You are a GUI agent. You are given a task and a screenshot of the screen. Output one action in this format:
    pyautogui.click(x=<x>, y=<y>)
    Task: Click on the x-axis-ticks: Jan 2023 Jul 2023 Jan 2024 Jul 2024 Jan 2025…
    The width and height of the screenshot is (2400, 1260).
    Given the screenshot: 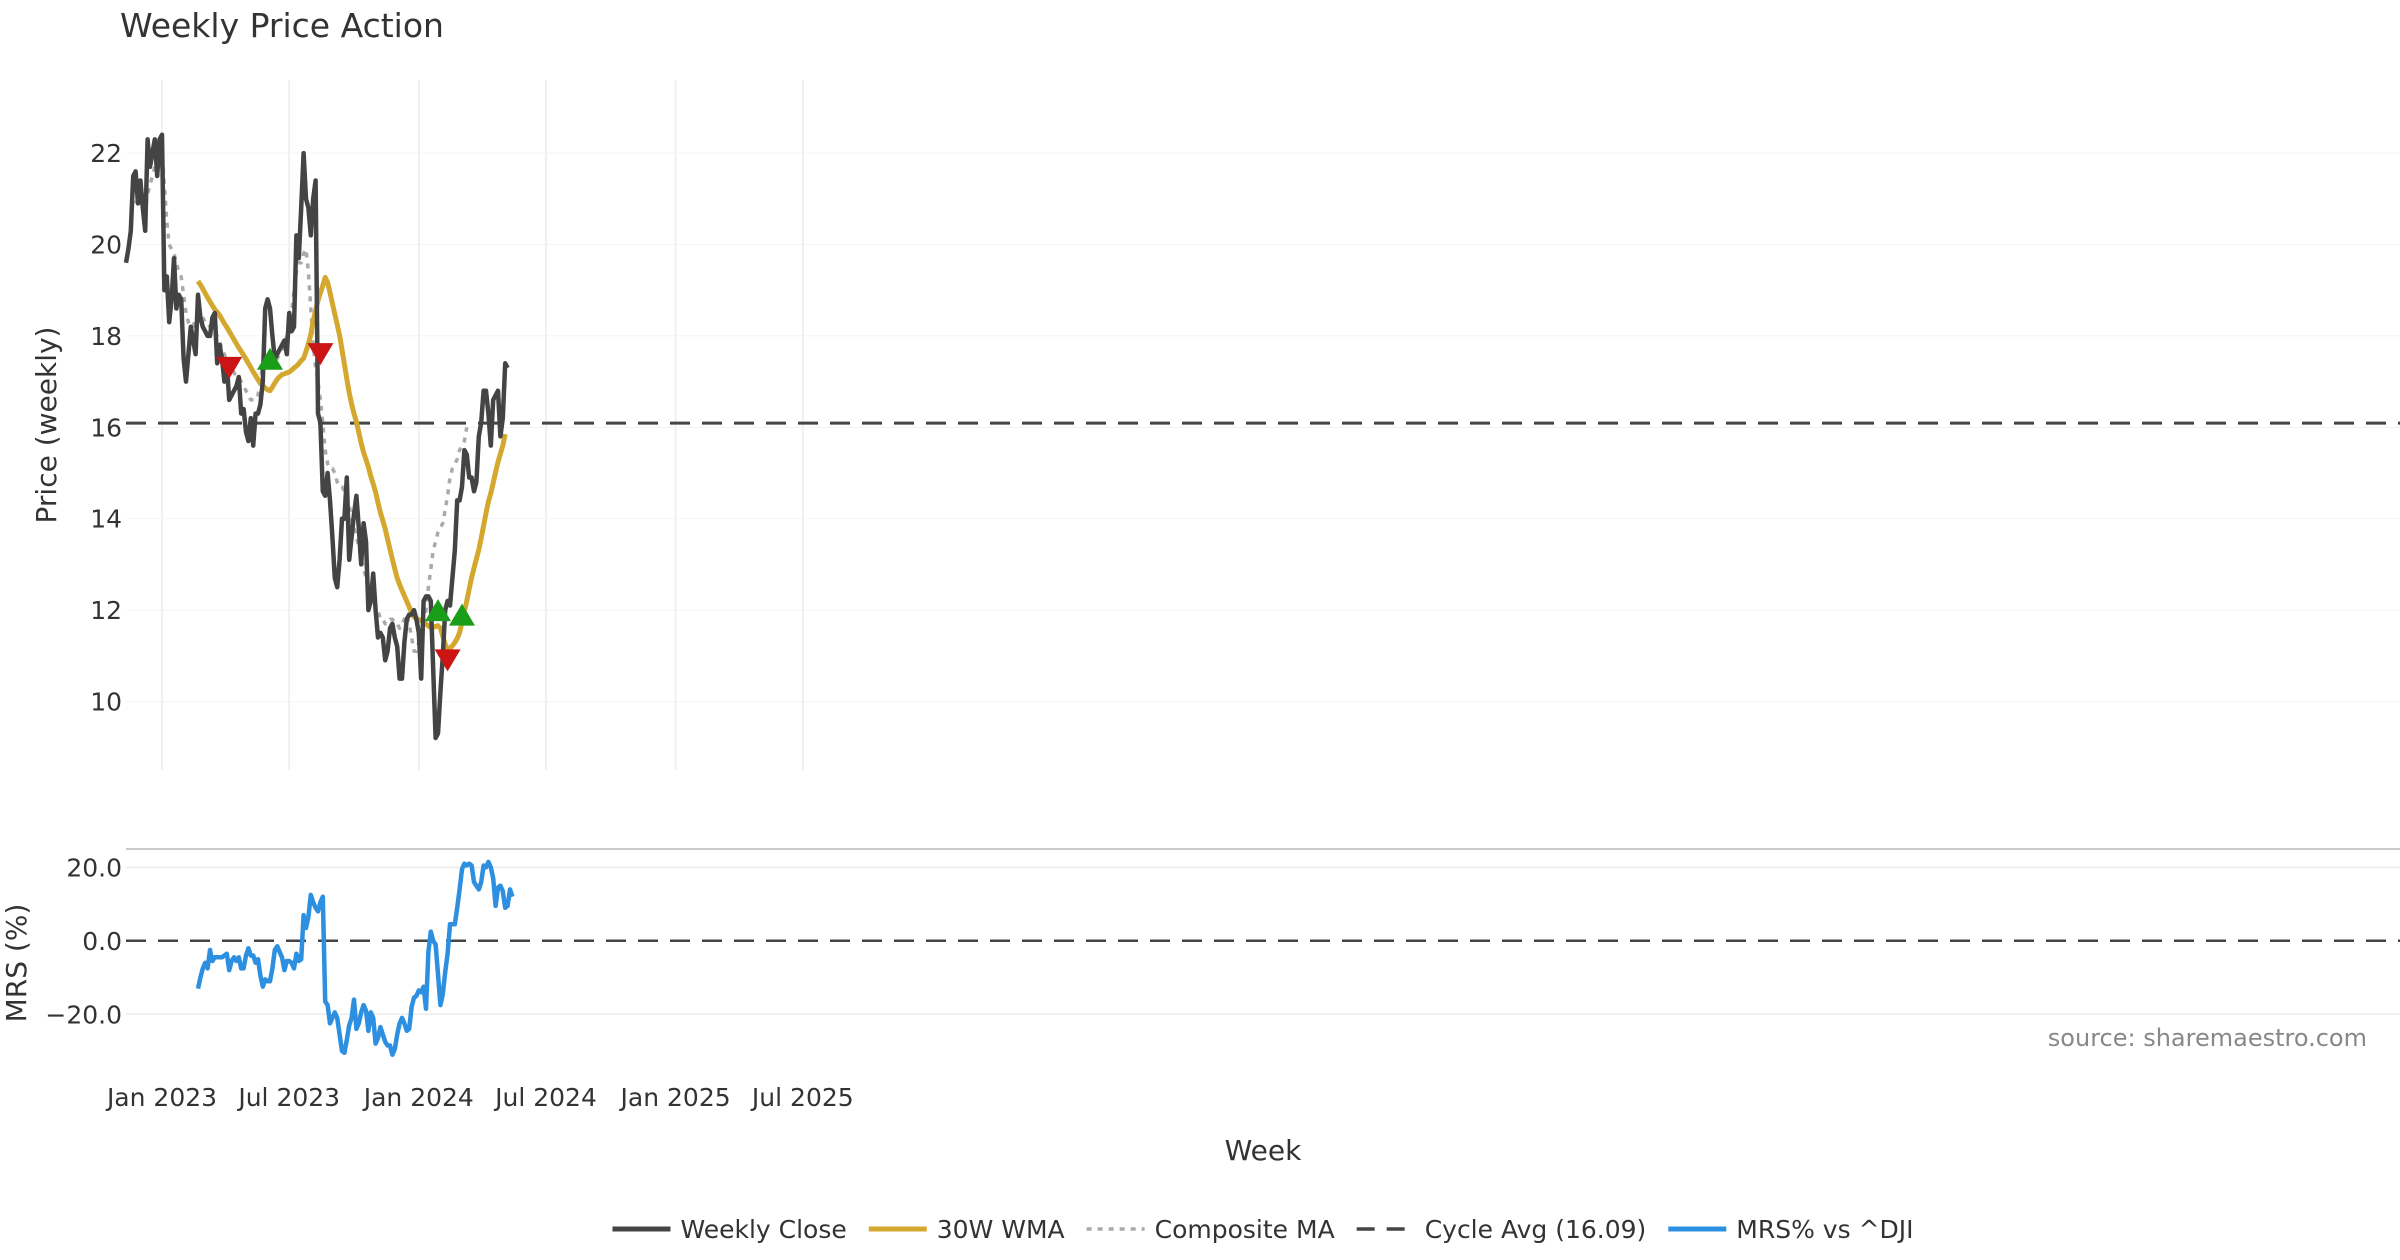 What is the action you would take?
    pyautogui.click(x=479, y=1097)
    